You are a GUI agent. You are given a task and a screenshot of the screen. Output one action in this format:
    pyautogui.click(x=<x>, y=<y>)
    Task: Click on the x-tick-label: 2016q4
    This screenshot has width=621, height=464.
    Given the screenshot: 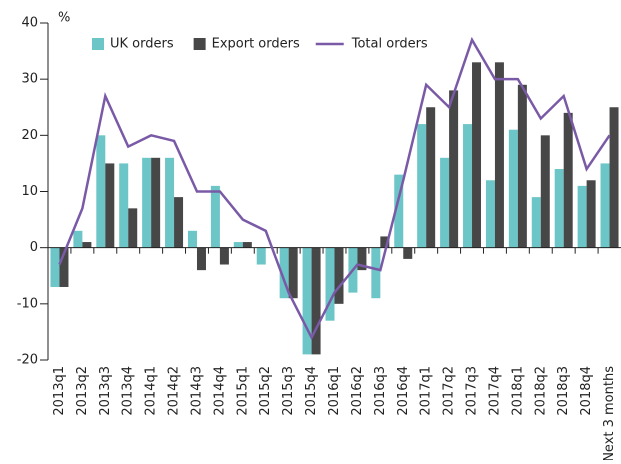 What is the action you would take?
    pyautogui.click(x=403, y=391)
    